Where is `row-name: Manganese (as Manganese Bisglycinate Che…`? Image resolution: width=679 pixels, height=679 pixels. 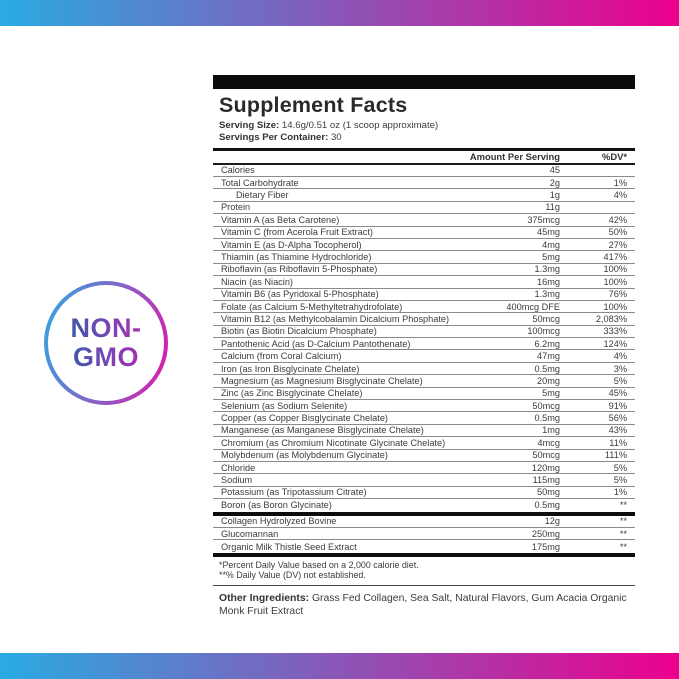 row-name: Manganese (as Manganese Bisglycinate Che… is located at coordinates (322, 430).